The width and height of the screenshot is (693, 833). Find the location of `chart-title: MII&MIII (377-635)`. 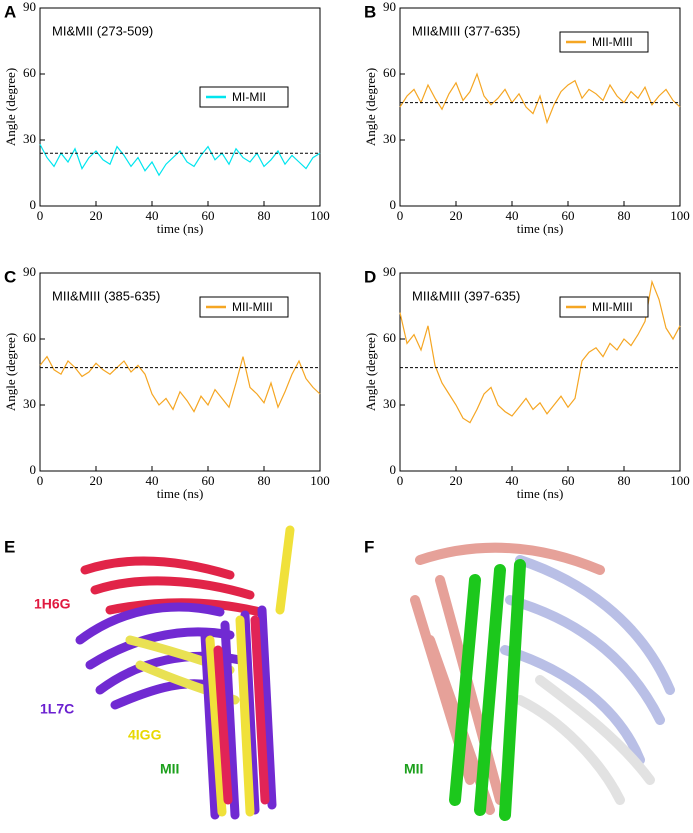

chart-title: MII&MIII (377-635) is located at coordinates (466, 30).